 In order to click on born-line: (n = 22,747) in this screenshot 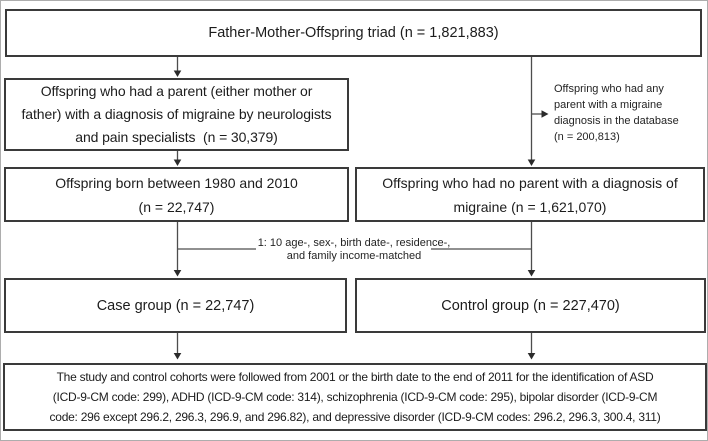, I will do `click(176, 206)`.